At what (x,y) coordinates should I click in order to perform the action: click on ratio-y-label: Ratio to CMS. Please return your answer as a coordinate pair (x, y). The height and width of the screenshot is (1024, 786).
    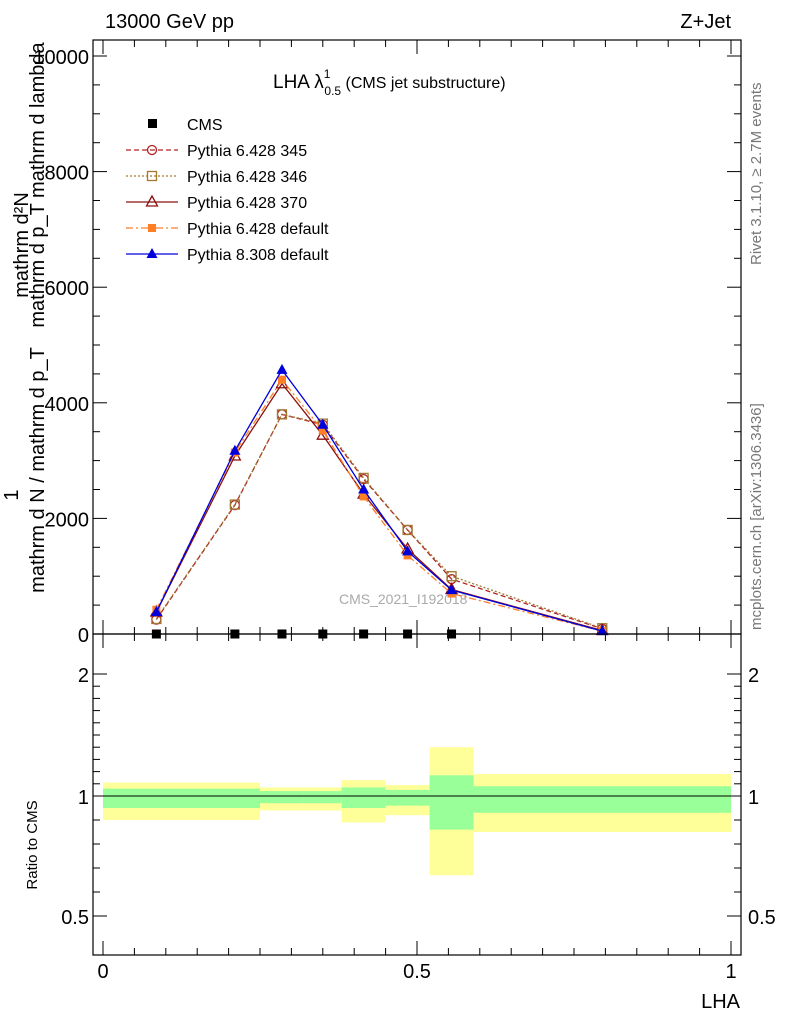
    Looking at the image, I should click on (32, 844).